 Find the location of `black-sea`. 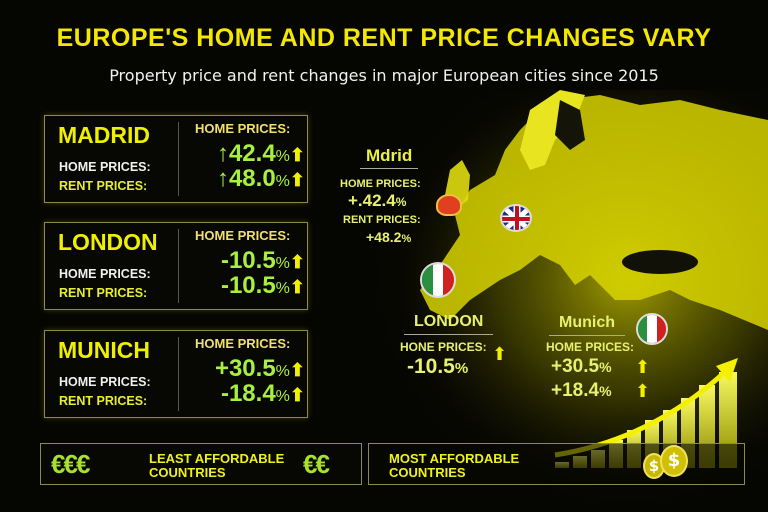

black-sea is located at coordinates (660, 262).